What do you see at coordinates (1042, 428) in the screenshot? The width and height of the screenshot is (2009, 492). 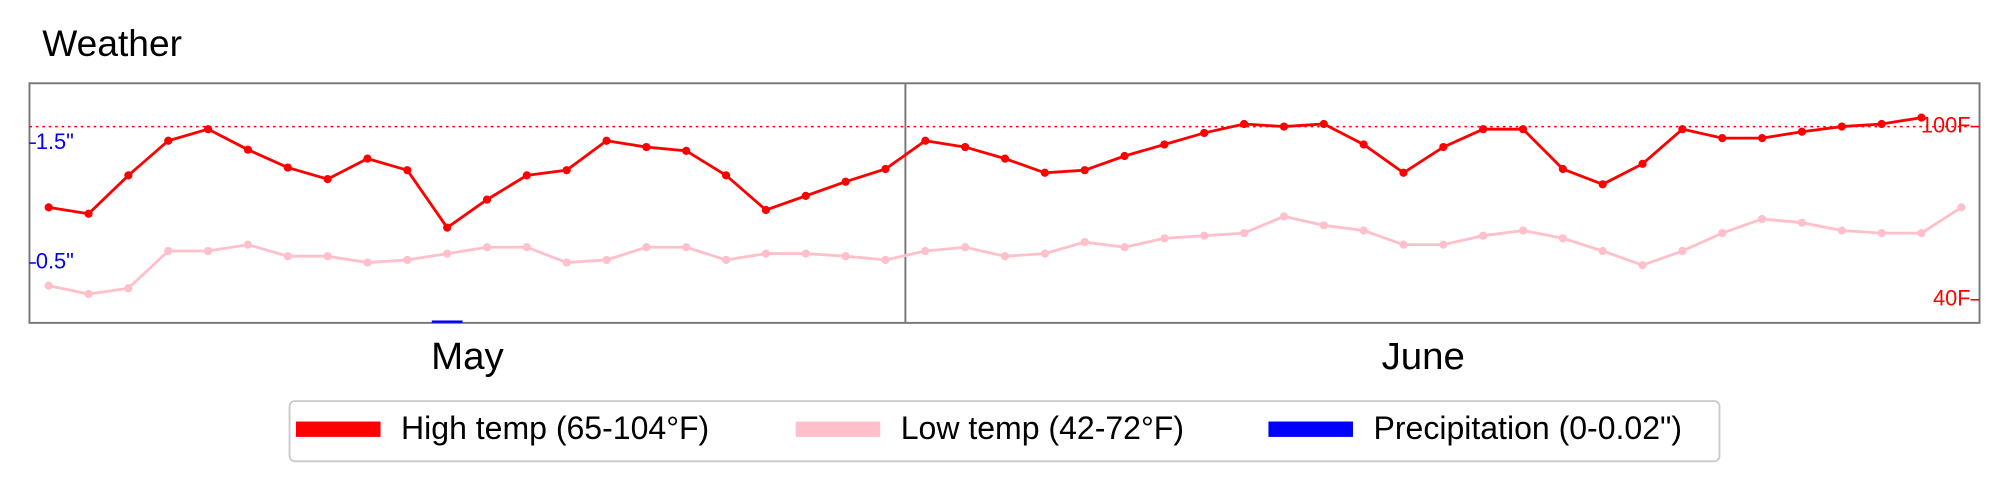 I see `legend-label: Low temp (42-72°F)` at bounding box center [1042, 428].